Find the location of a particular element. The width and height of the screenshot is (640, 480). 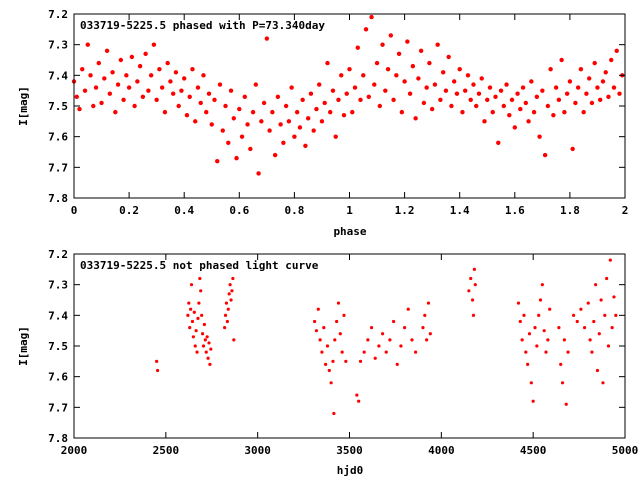

unphased-xtick-label: 4000 is located at coordinates (441, 450).